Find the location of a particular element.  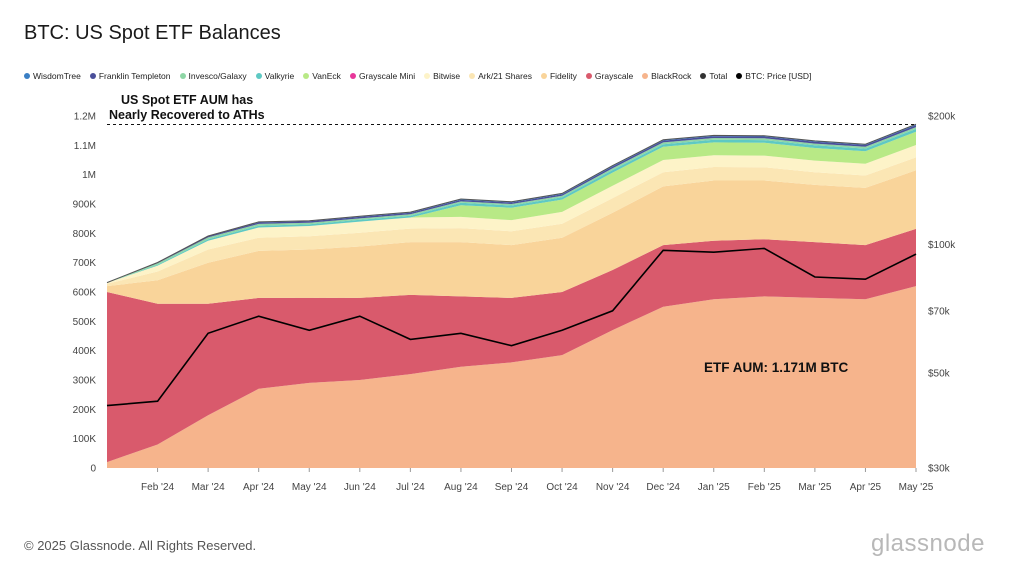

y-left-tick-label: 1.1M is located at coordinates (85, 146).